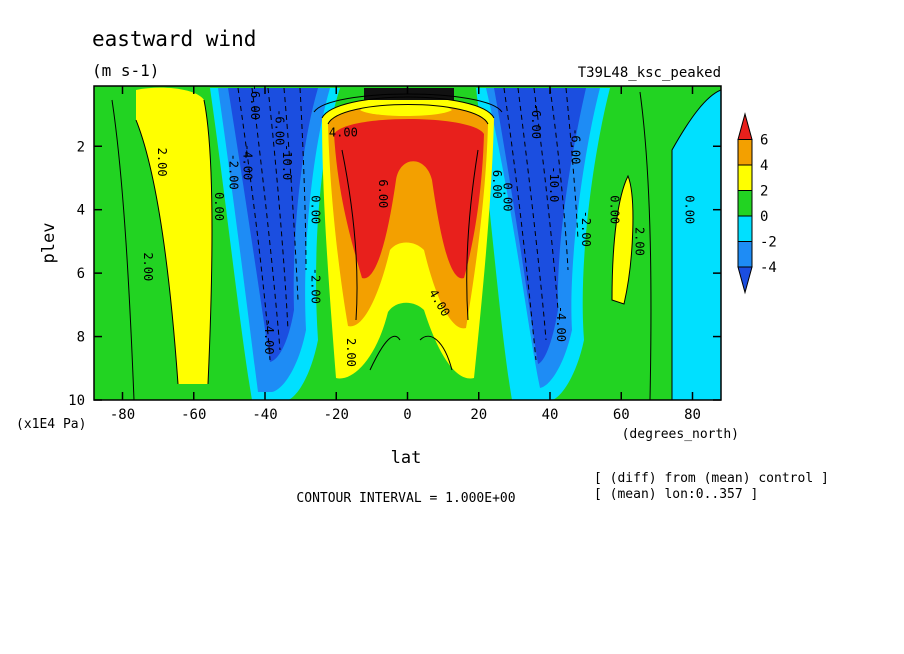 This screenshot has height=654, width=904. I want to click on x-tick-label: -60, so click(193, 415).